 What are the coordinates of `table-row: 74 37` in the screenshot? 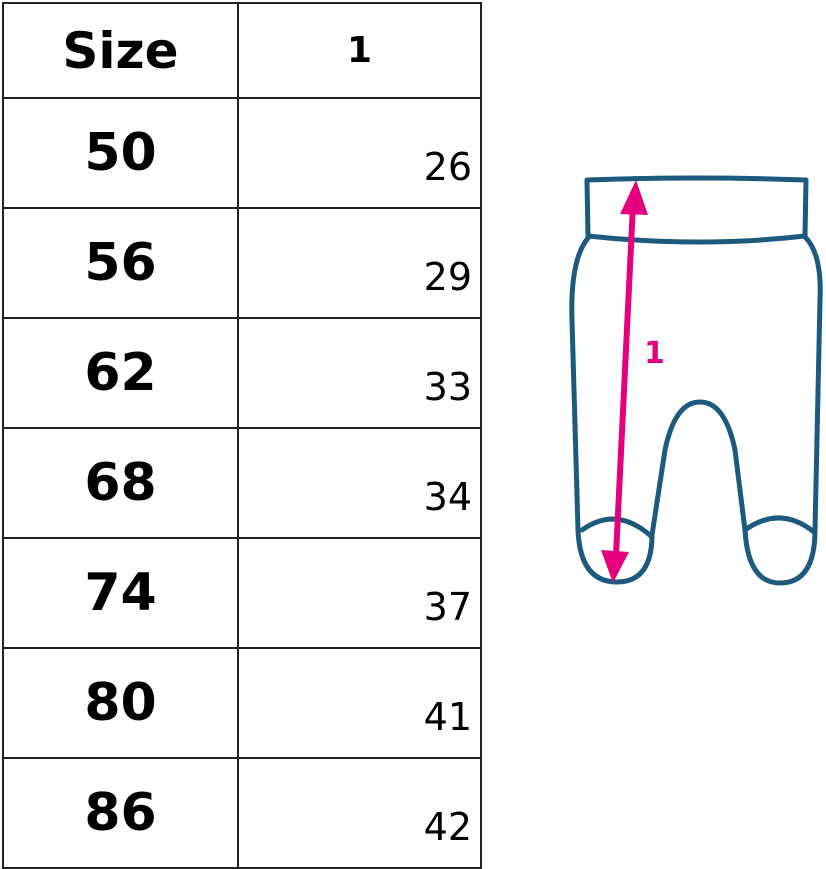 It's located at (242, 593).